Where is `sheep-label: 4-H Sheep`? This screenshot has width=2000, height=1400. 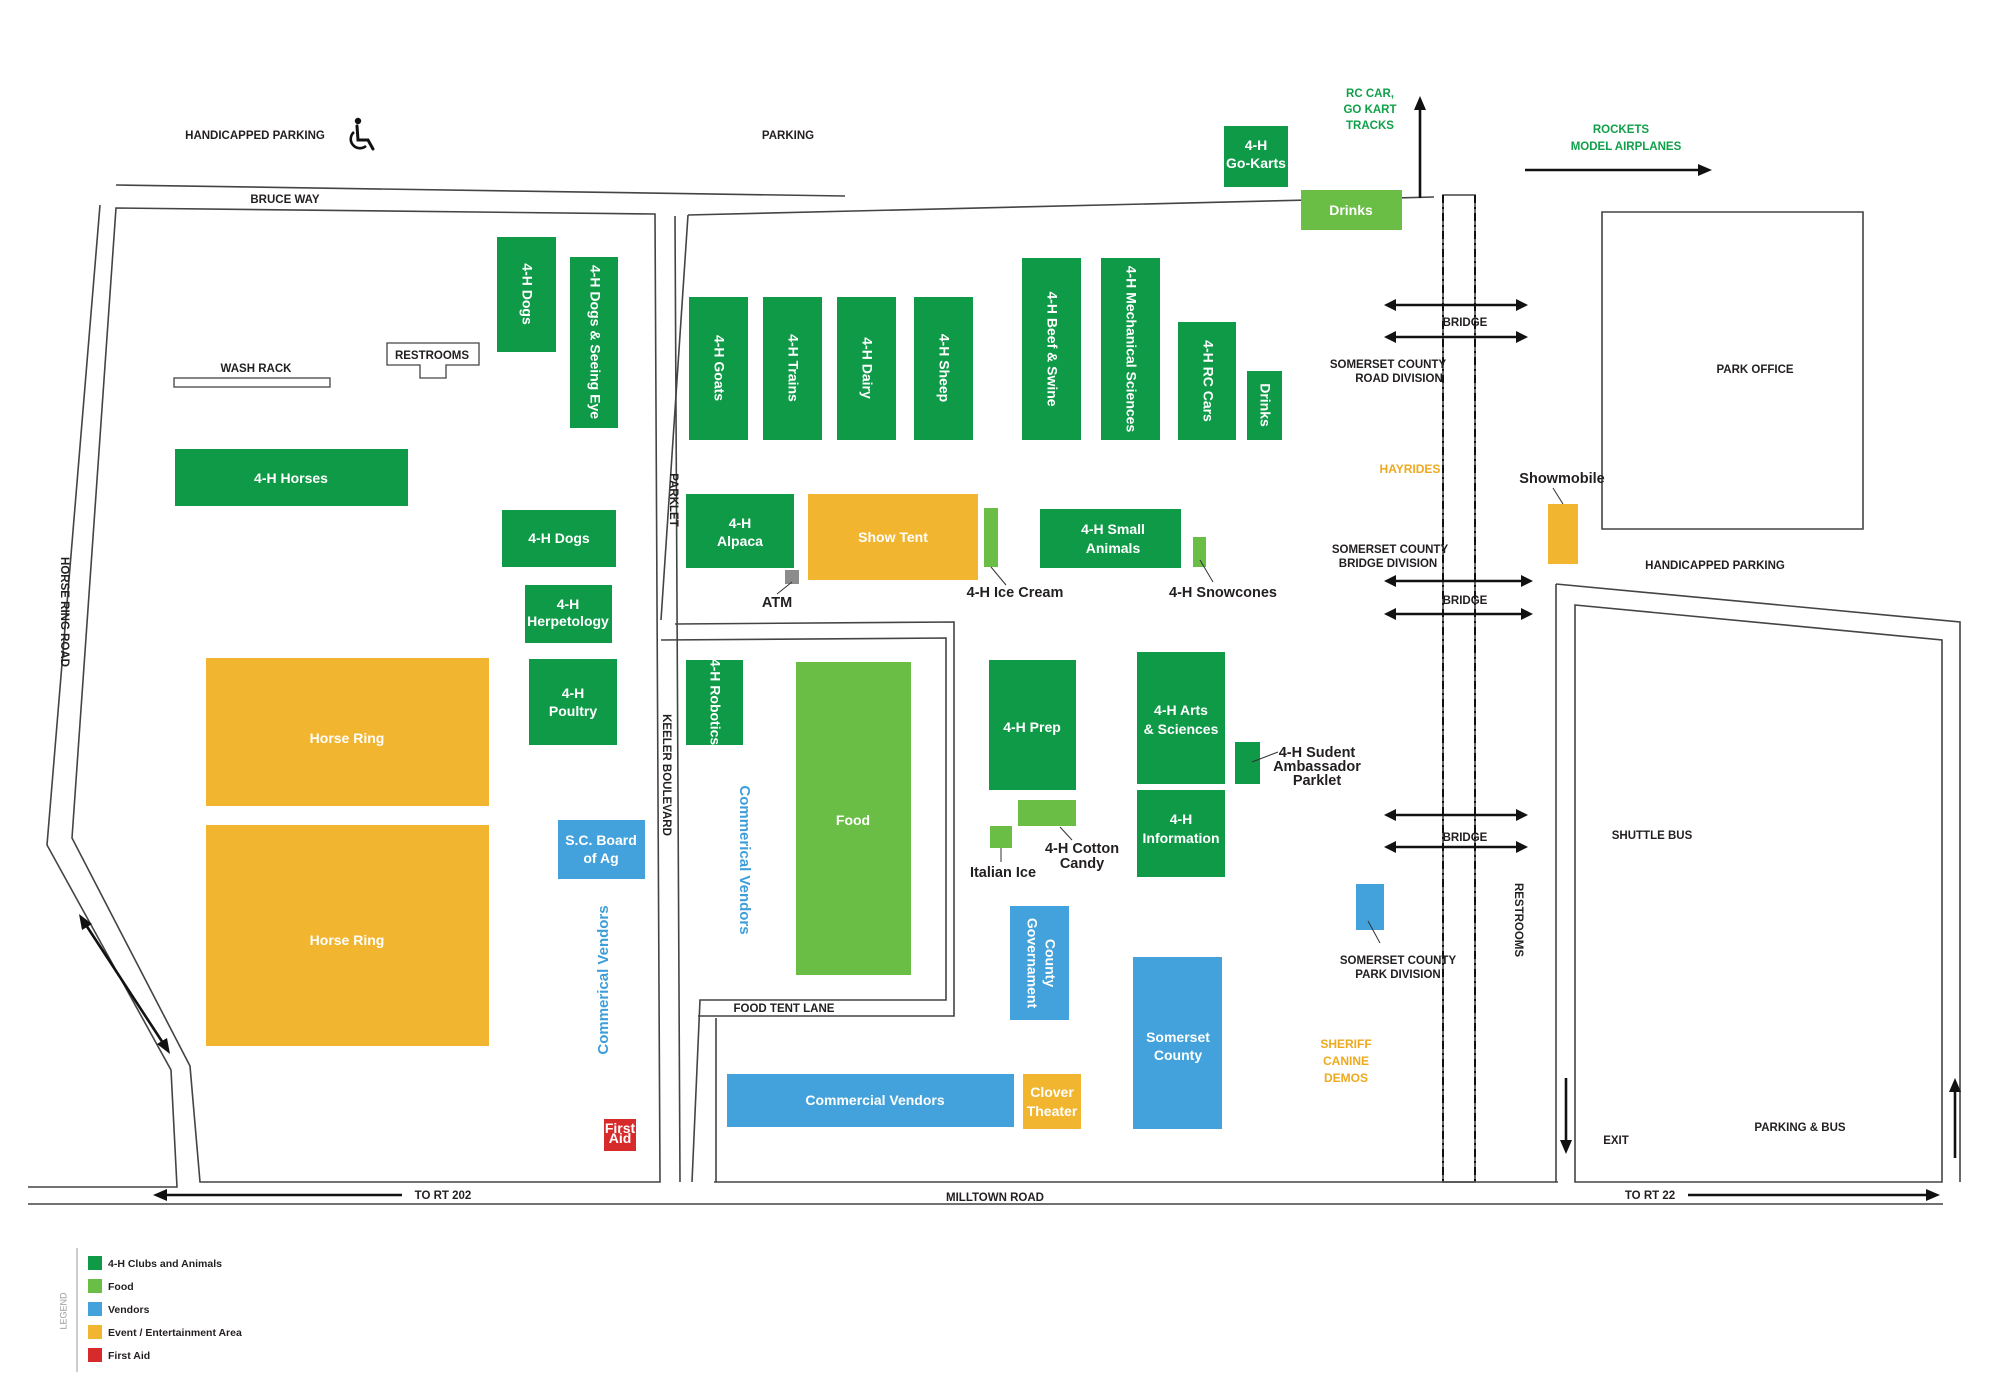 sheep-label: 4-H Sheep is located at coordinates (944, 368).